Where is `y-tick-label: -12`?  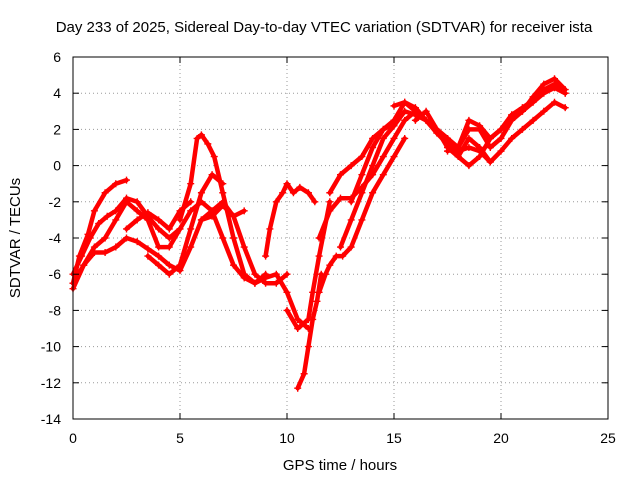 y-tick-label: -12 is located at coordinates (51, 383).